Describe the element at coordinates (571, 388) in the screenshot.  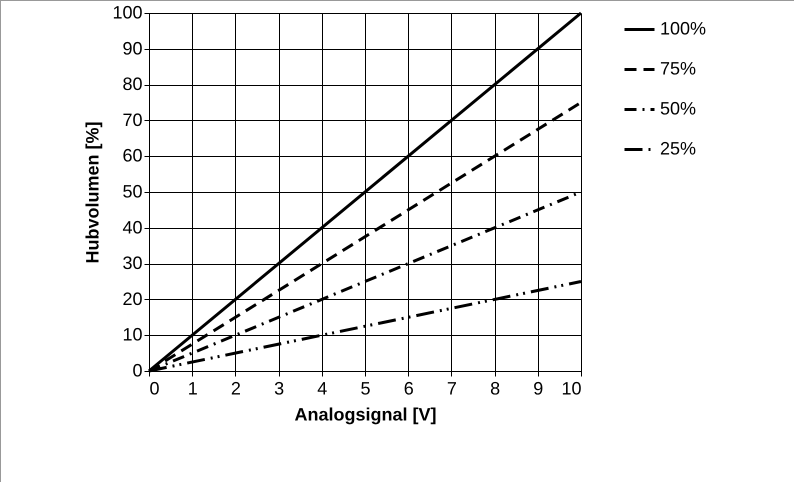
I see `x-tick-label: 10` at that location.